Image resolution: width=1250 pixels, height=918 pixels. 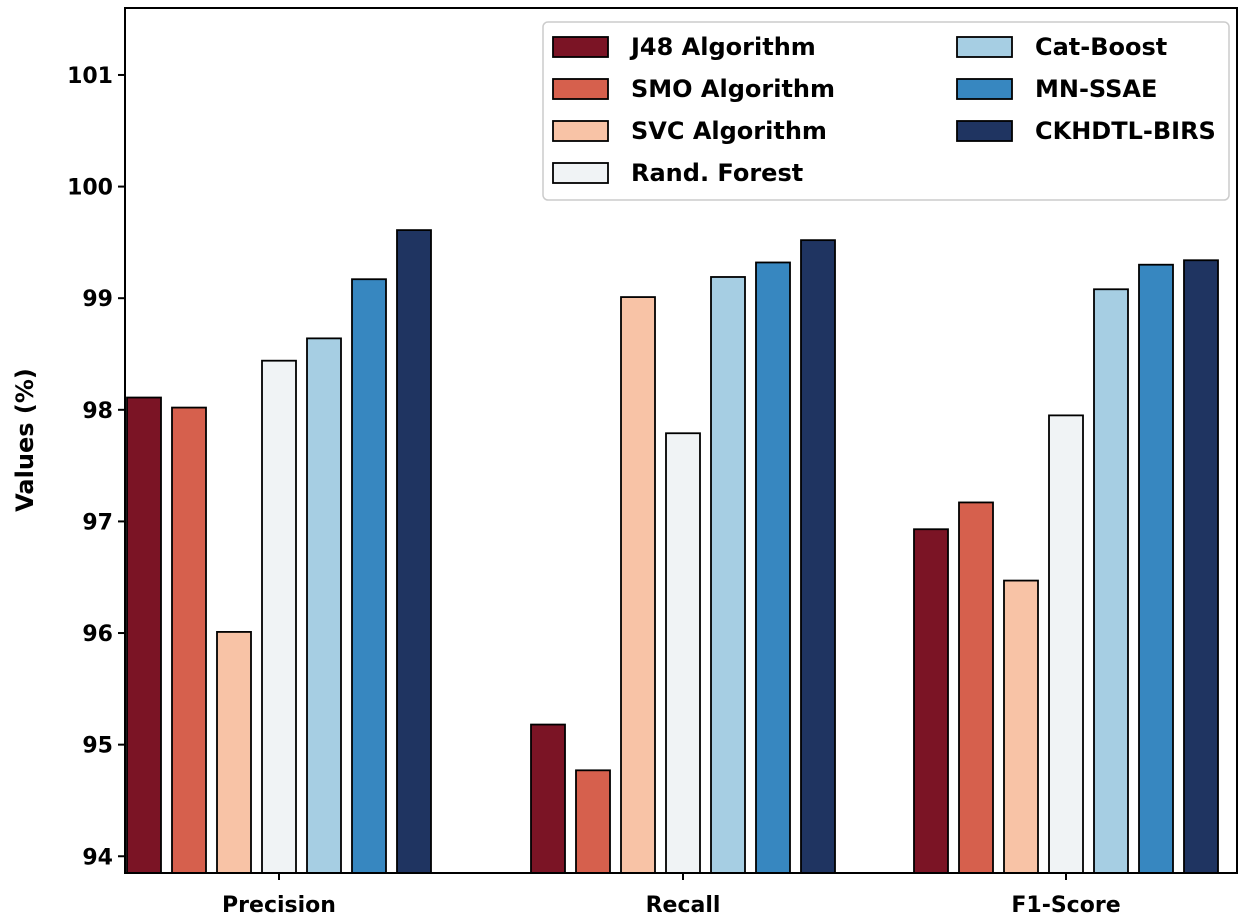 What do you see at coordinates (97, 522) in the screenshot?
I see `y-tick-label: 97` at bounding box center [97, 522].